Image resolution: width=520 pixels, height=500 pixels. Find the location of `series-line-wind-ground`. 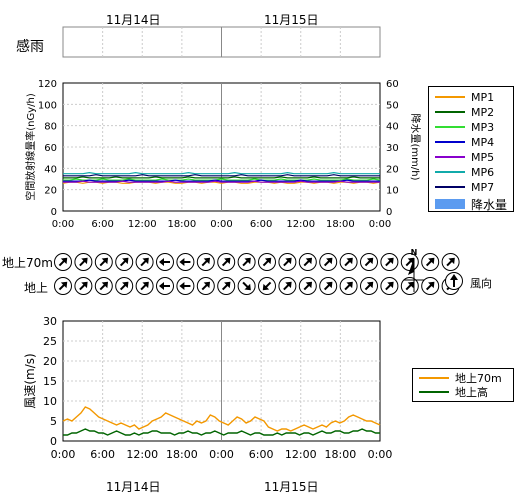

series-line-wind-ground is located at coordinates (221, 432).